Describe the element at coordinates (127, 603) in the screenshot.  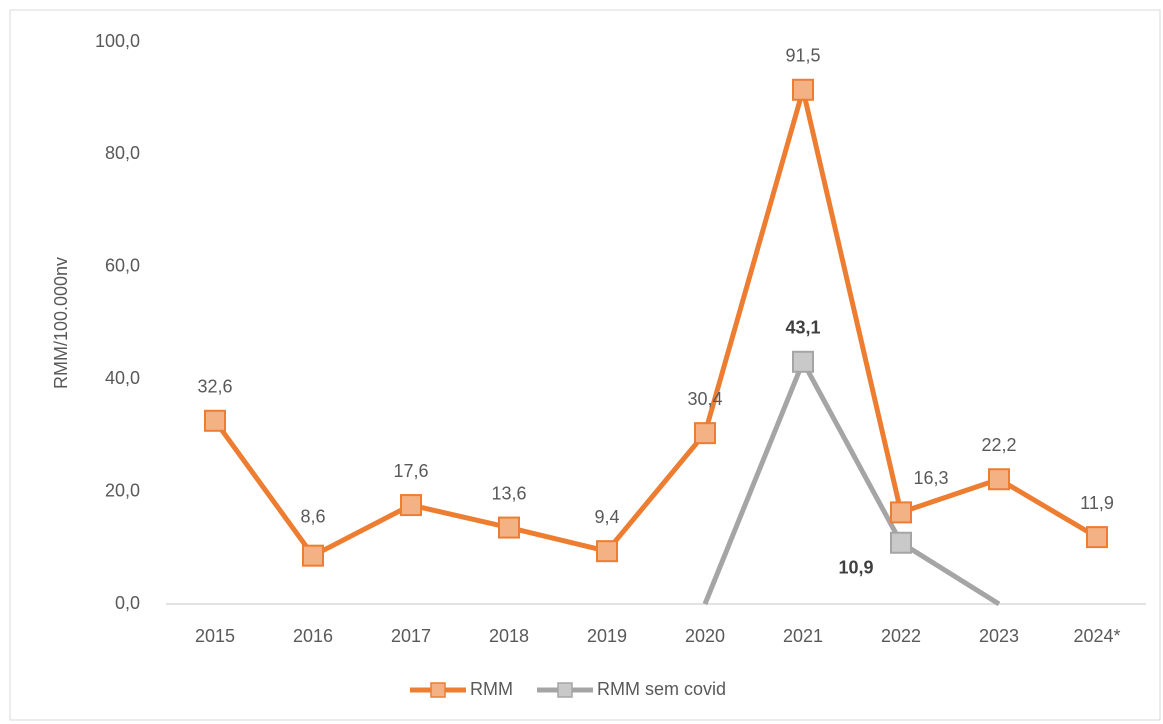
I see `y-tick-label: 0,0` at that location.